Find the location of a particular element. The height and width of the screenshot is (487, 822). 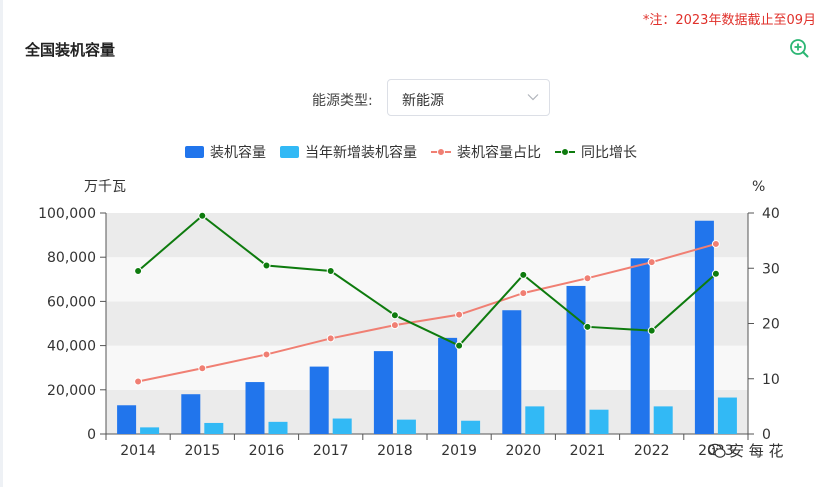

y-right-tick-label: 20 is located at coordinates (771, 325).